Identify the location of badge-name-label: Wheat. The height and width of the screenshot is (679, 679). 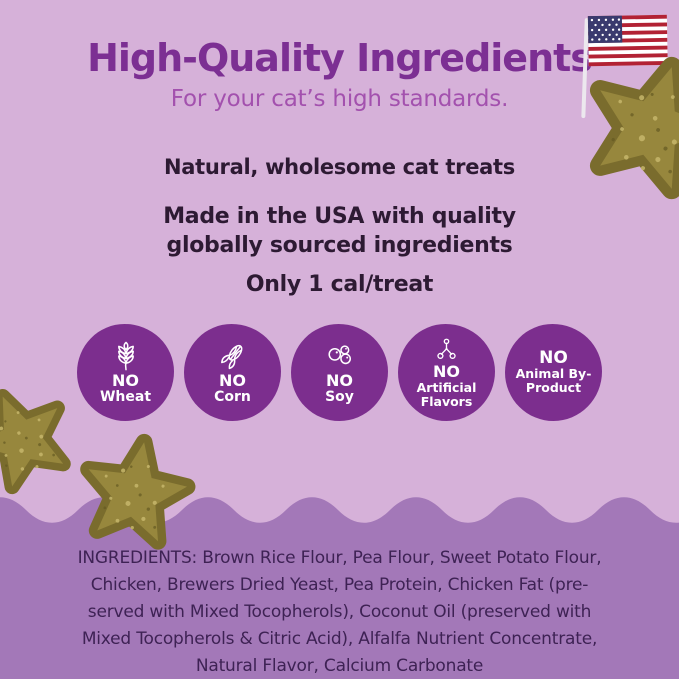
(125, 396).